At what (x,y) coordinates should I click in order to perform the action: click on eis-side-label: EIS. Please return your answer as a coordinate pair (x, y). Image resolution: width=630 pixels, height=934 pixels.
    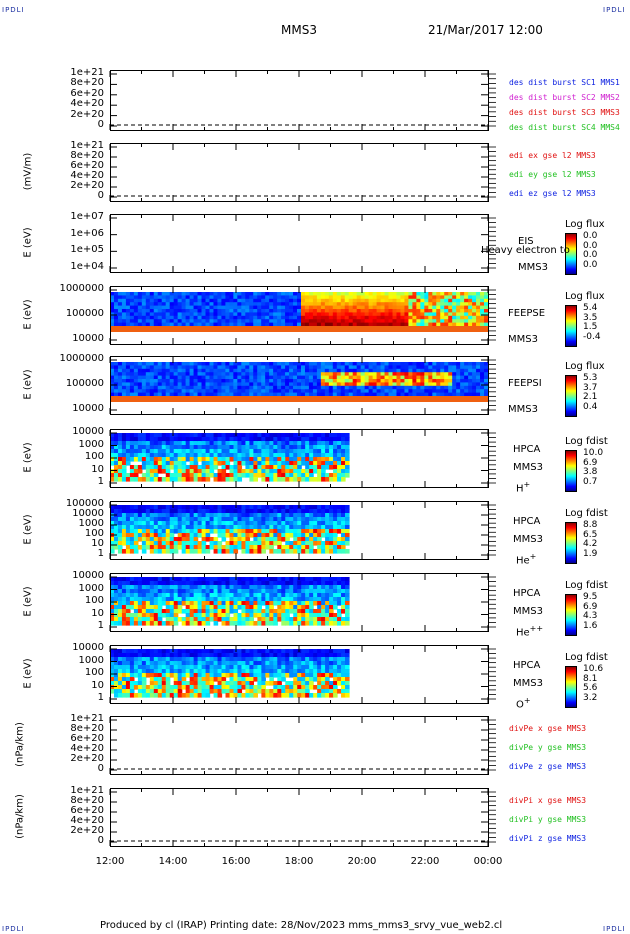
    Looking at the image, I should click on (526, 241).